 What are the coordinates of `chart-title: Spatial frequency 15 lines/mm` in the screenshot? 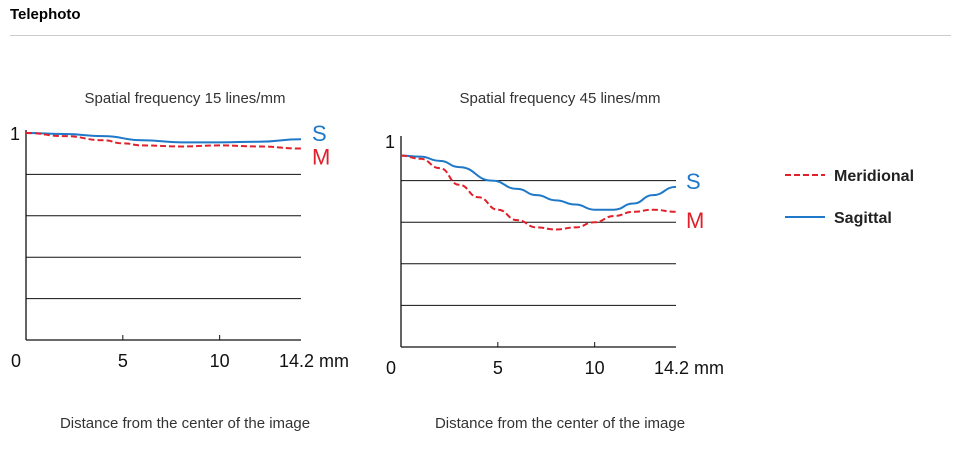 It's located at (185, 98).